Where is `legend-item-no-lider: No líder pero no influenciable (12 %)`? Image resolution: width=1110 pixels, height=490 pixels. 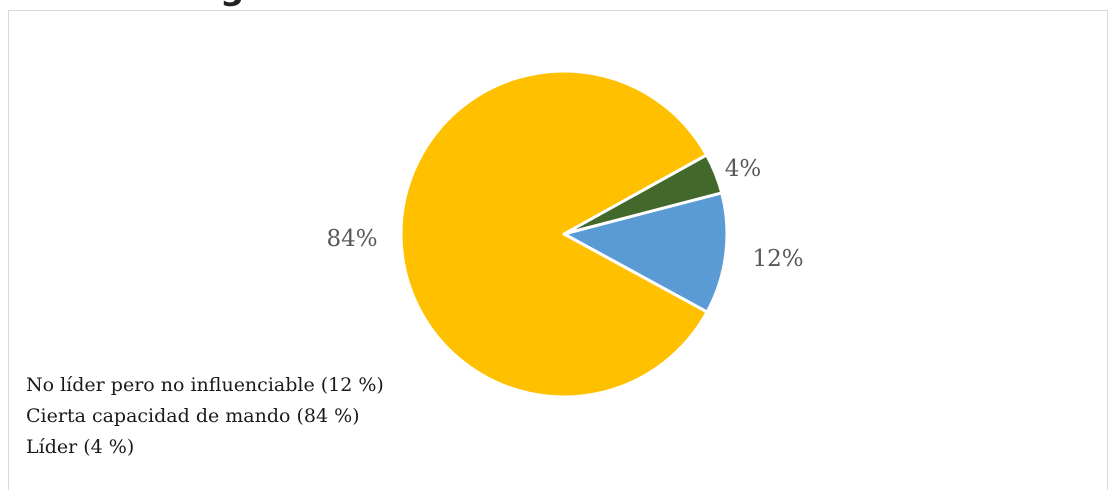
legend-item-no-lider: No líder pero no influenciable (12 %) is located at coordinates (205, 385).